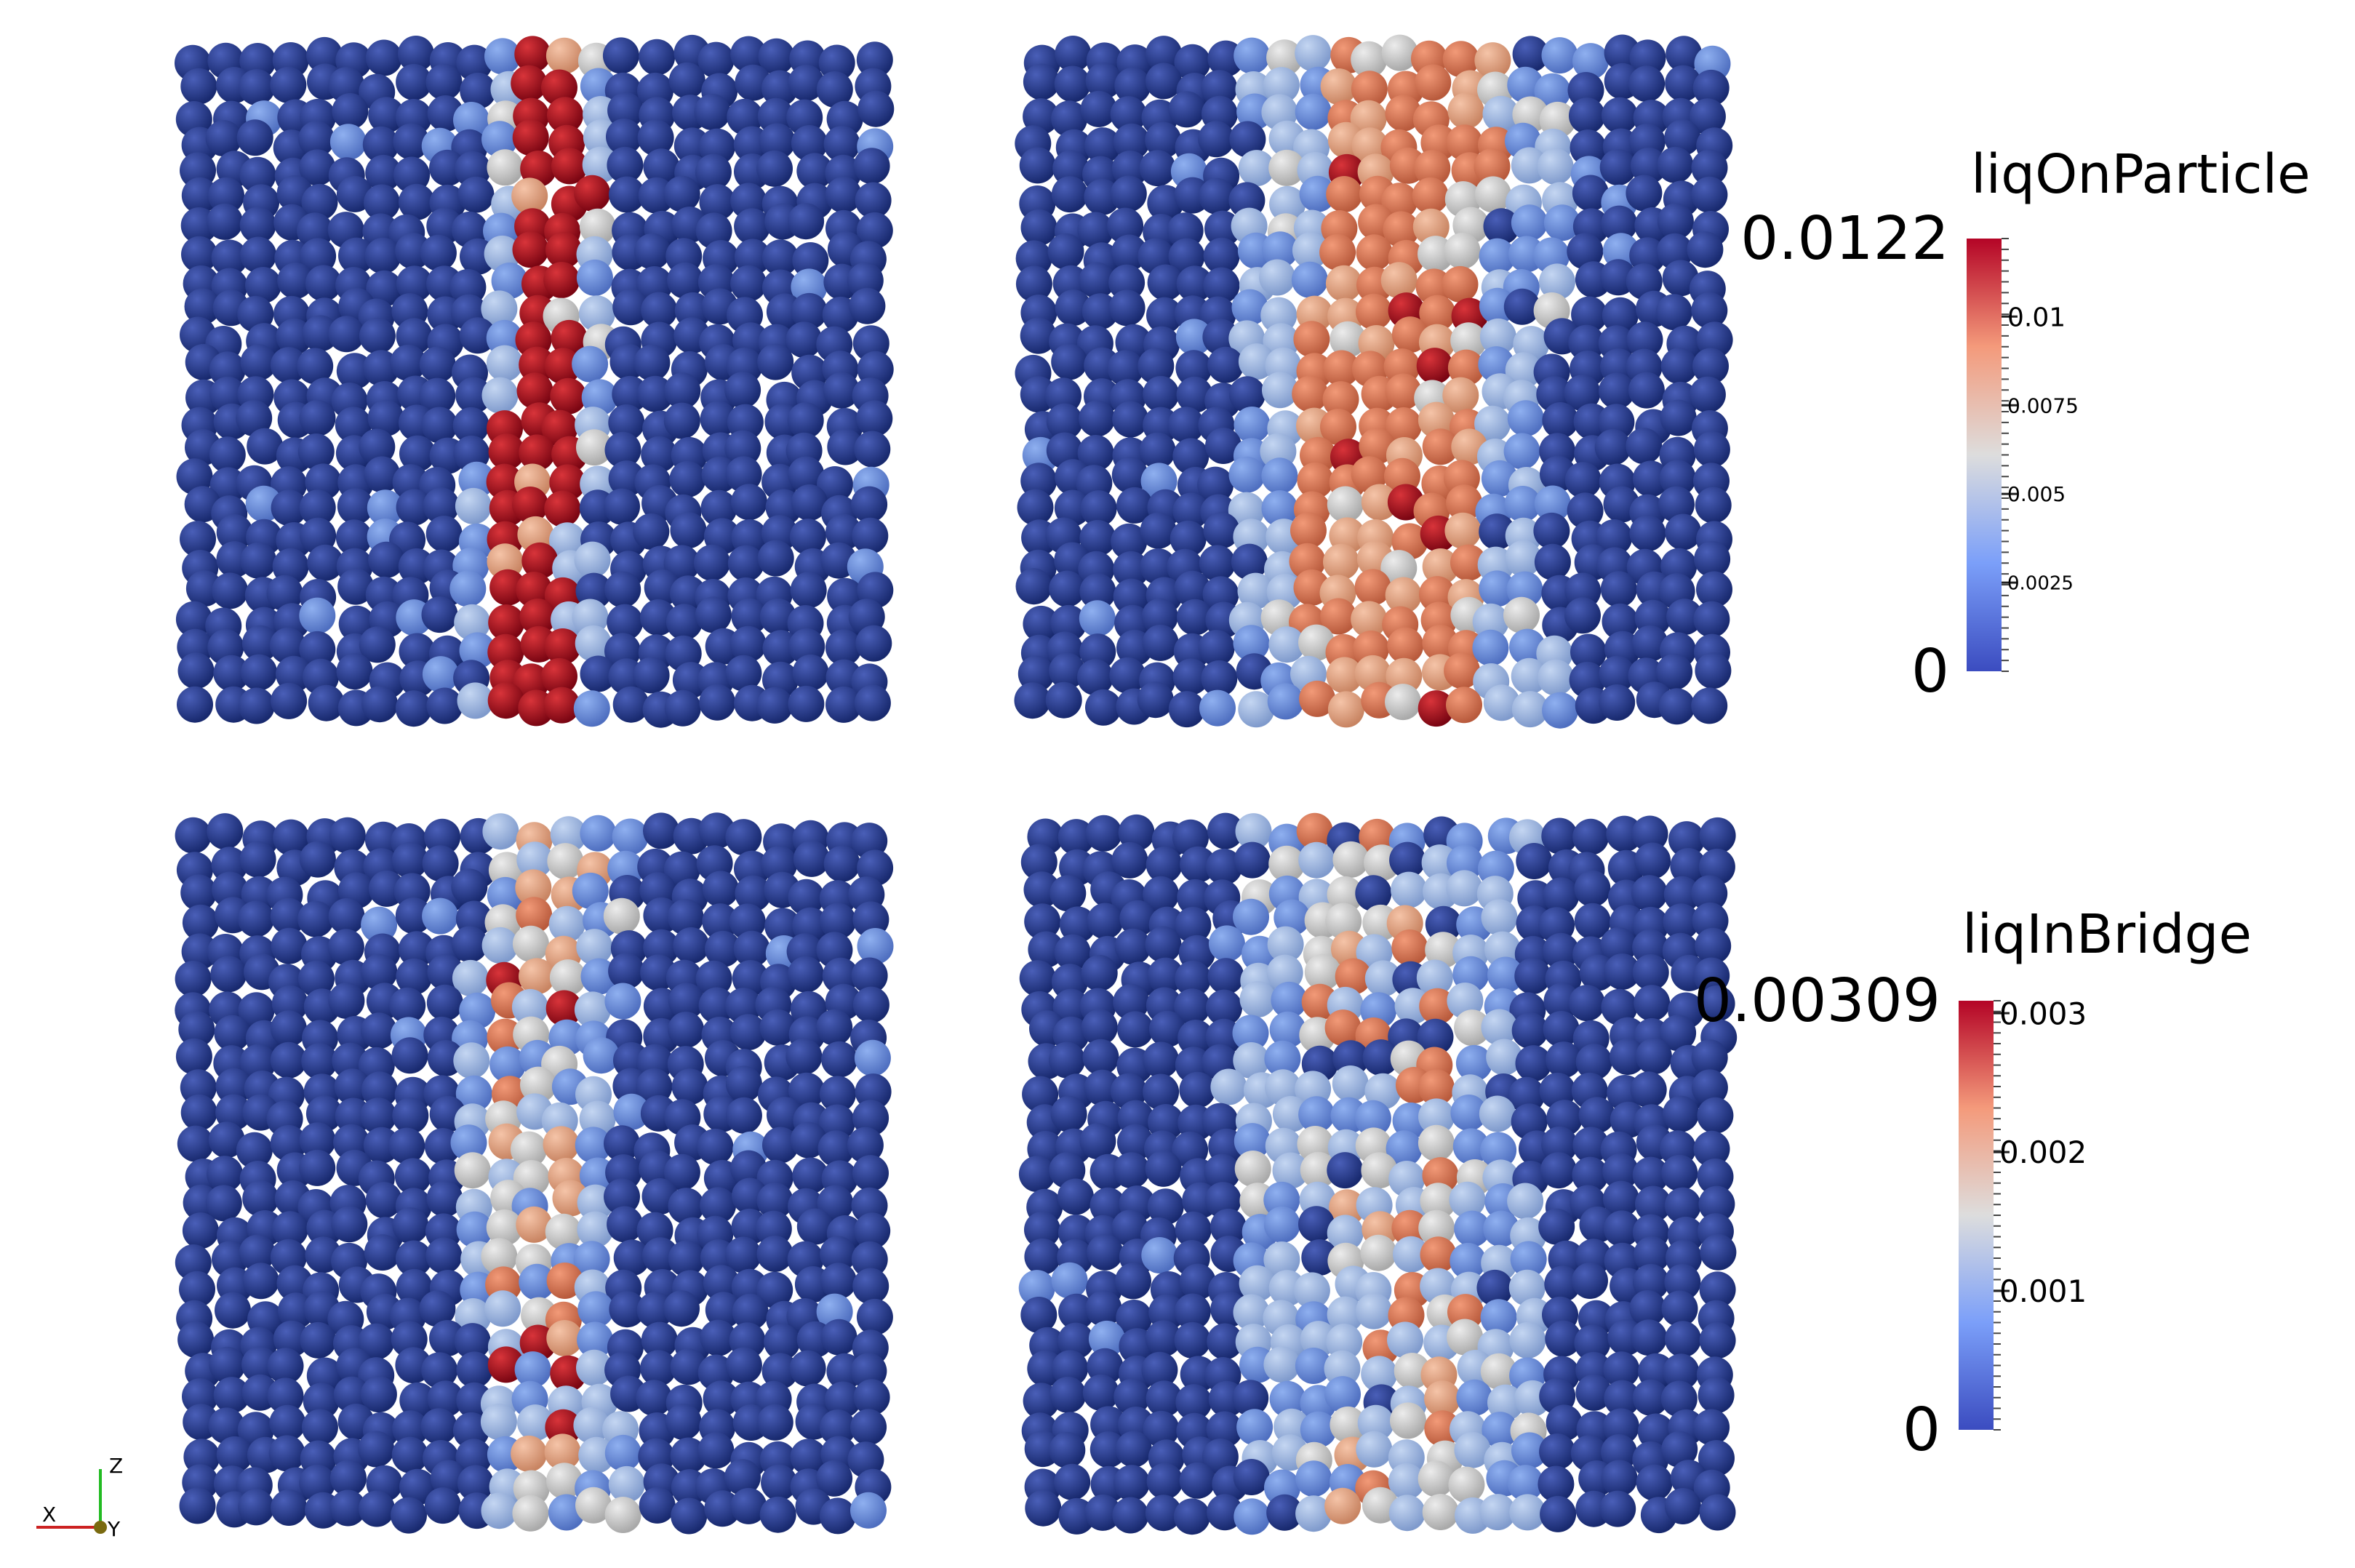  Describe the element at coordinates (1817, 1001) in the screenshot. I see `legend-max: 0.00309` at that location.